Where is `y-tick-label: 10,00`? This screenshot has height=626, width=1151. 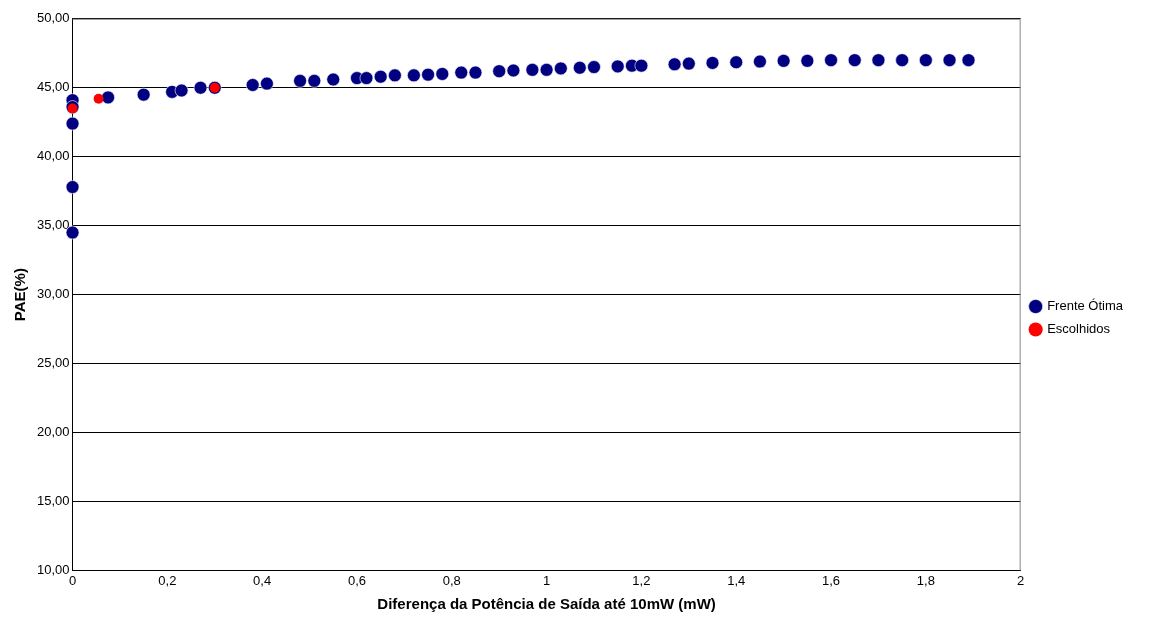
y-tick-label: 10,00 is located at coordinates (53, 569).